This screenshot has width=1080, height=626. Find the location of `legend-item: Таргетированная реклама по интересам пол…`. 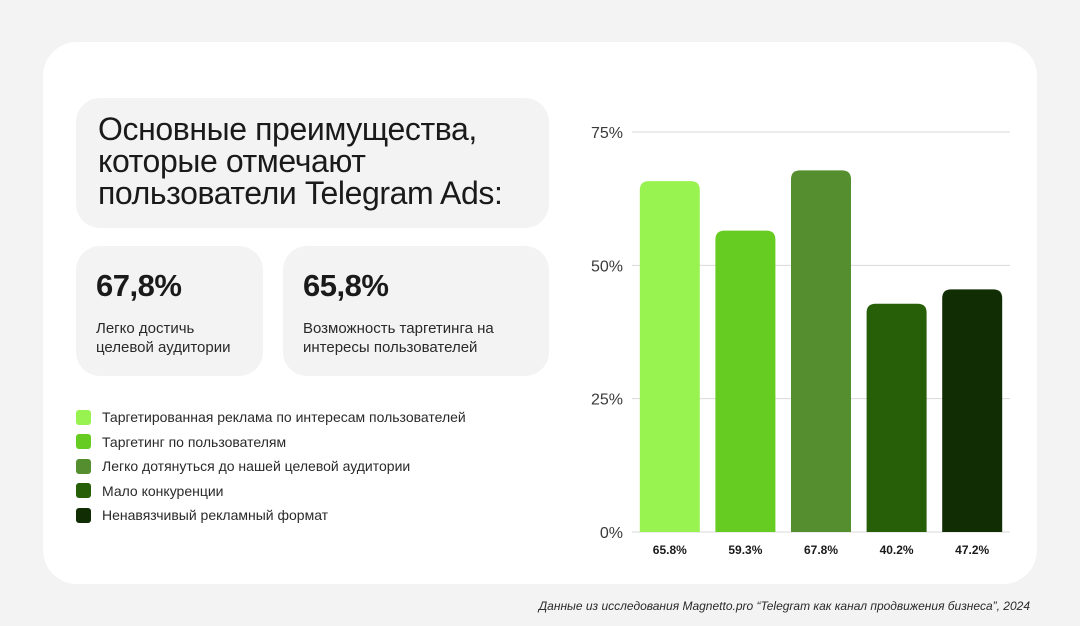

legend-item: Таргетированная реклама по интересам пол… is located at coordinates (311, 417).